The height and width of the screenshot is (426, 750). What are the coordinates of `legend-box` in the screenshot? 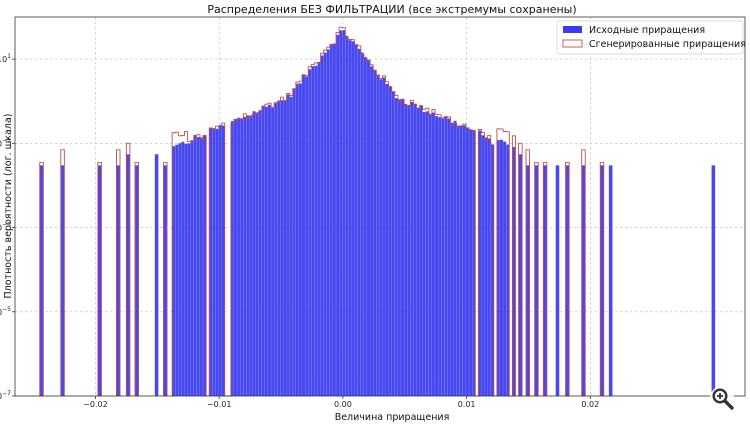 It's located at (650, 37).